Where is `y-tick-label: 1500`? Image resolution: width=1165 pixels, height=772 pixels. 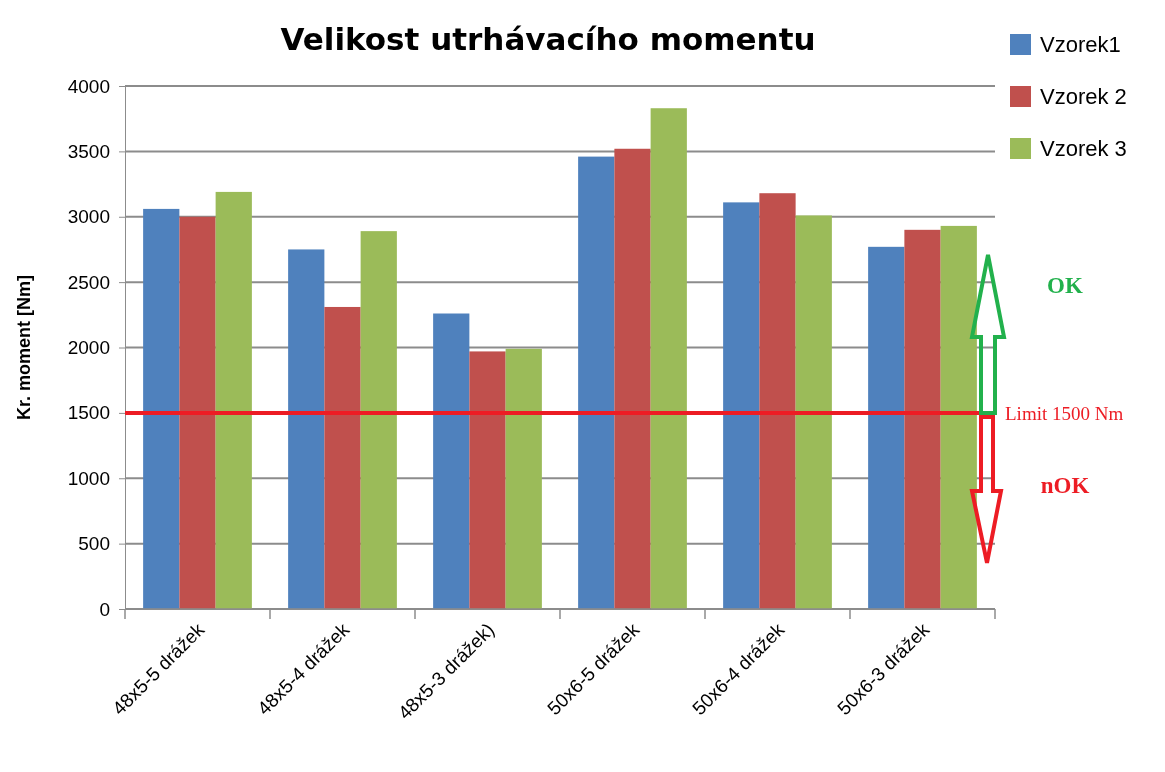
y-tick-label: 1500 is located at coordinates (88, 413).